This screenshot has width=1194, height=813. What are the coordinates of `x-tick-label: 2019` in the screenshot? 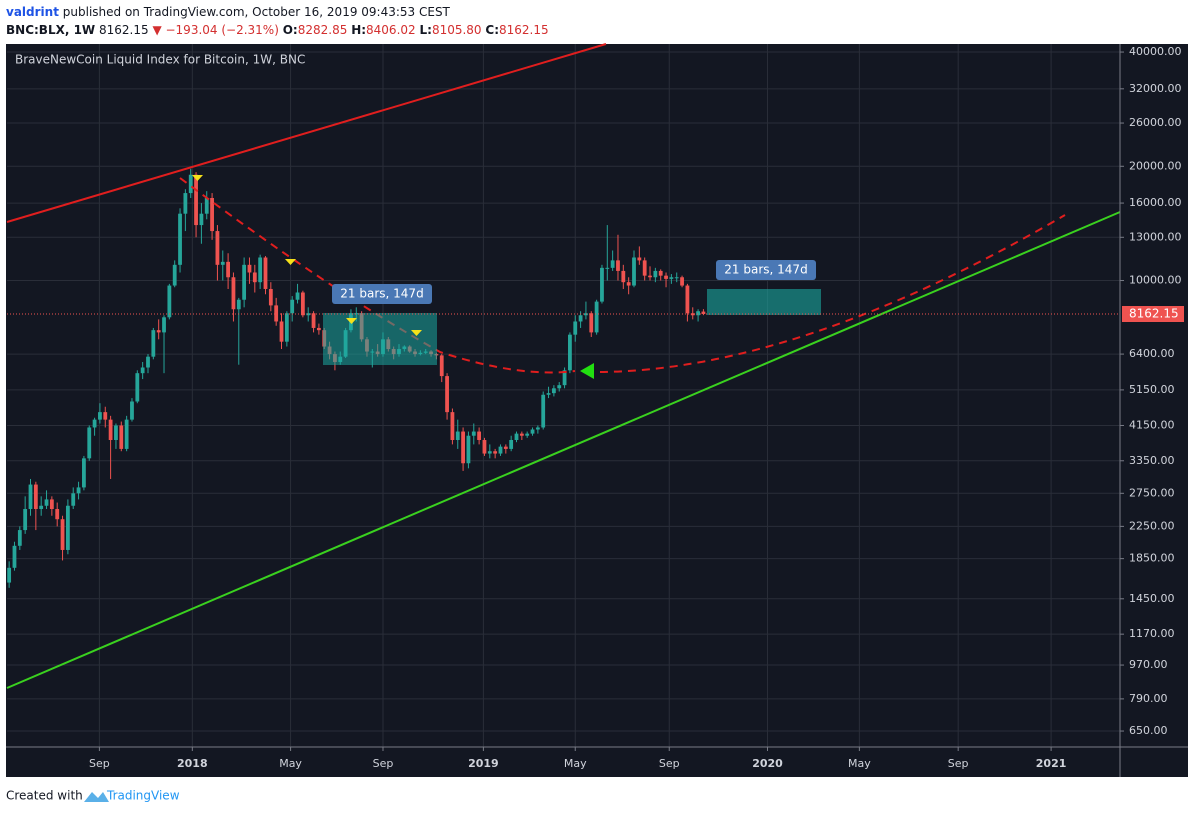 It's located at (483, 763).